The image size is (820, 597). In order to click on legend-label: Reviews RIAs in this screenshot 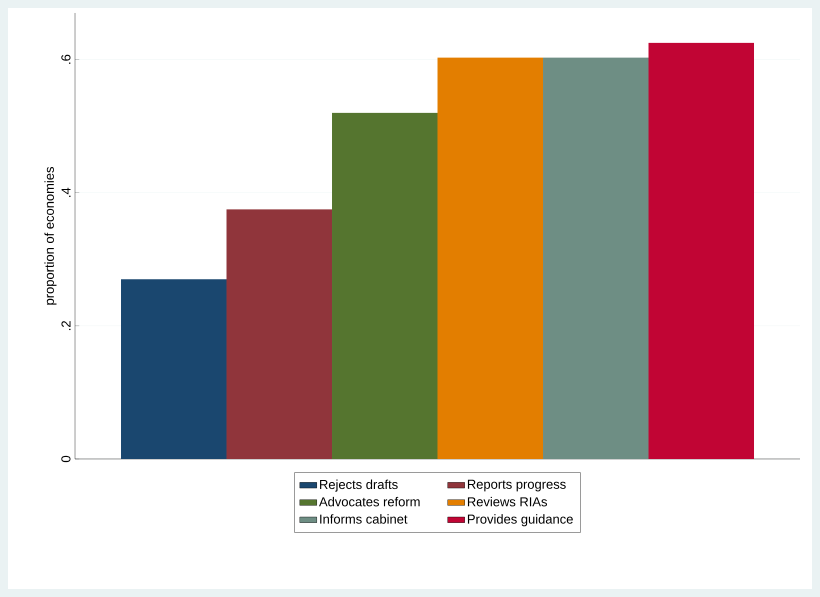, I will do `click(507, 501)`.